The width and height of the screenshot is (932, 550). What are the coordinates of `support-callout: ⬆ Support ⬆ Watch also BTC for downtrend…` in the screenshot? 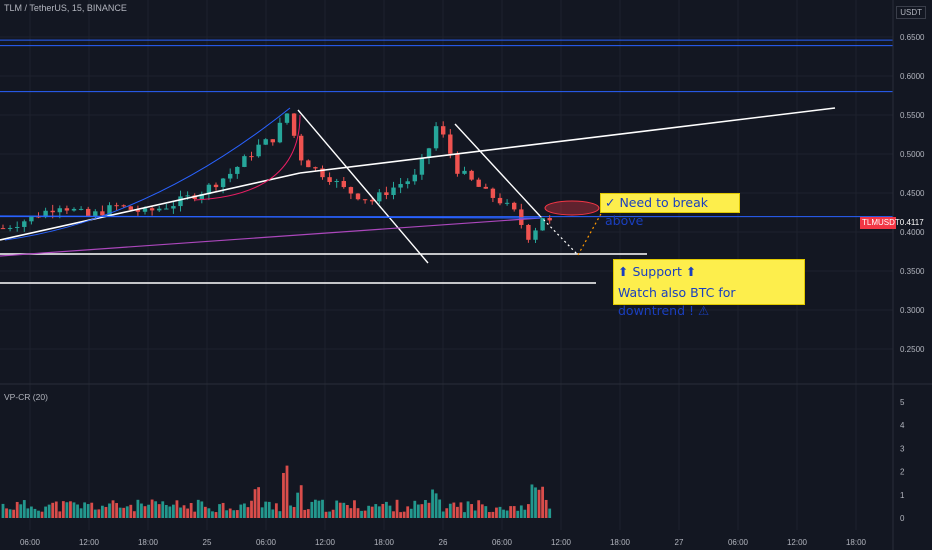 It's located at (709, 288).